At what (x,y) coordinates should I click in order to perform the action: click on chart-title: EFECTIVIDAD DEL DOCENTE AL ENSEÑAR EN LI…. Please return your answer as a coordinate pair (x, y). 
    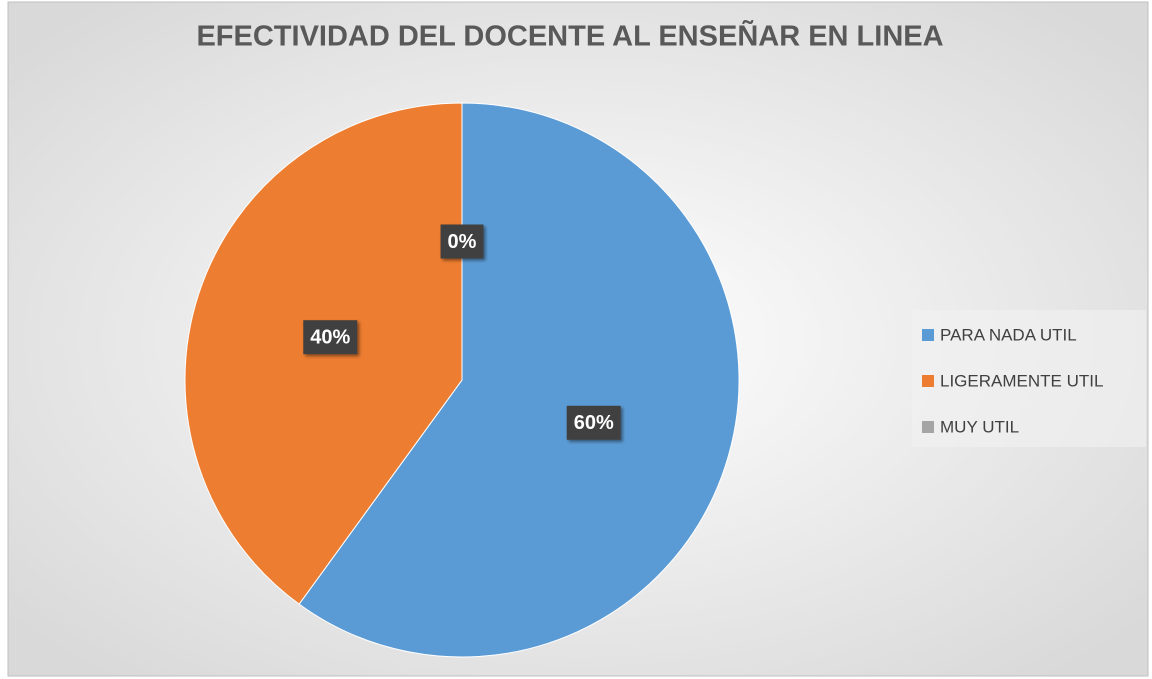
    Looking at the image, I should click on (569, 36).